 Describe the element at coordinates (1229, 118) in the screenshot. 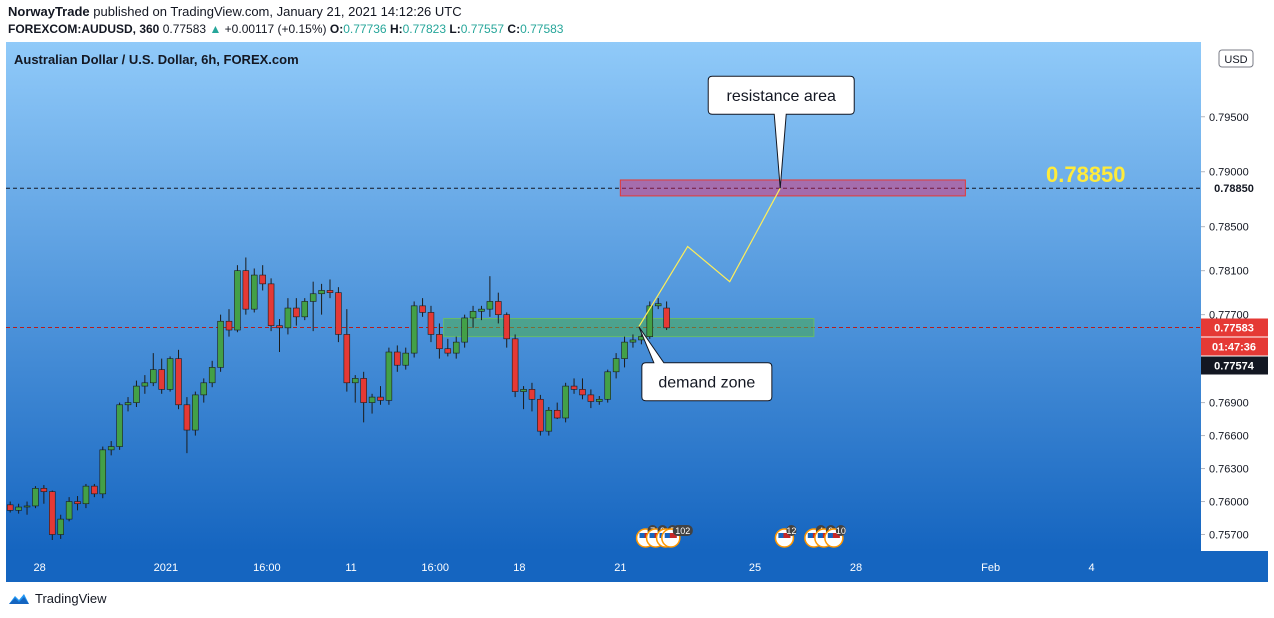

I see `y-tick-label: 0.79500` at that location.